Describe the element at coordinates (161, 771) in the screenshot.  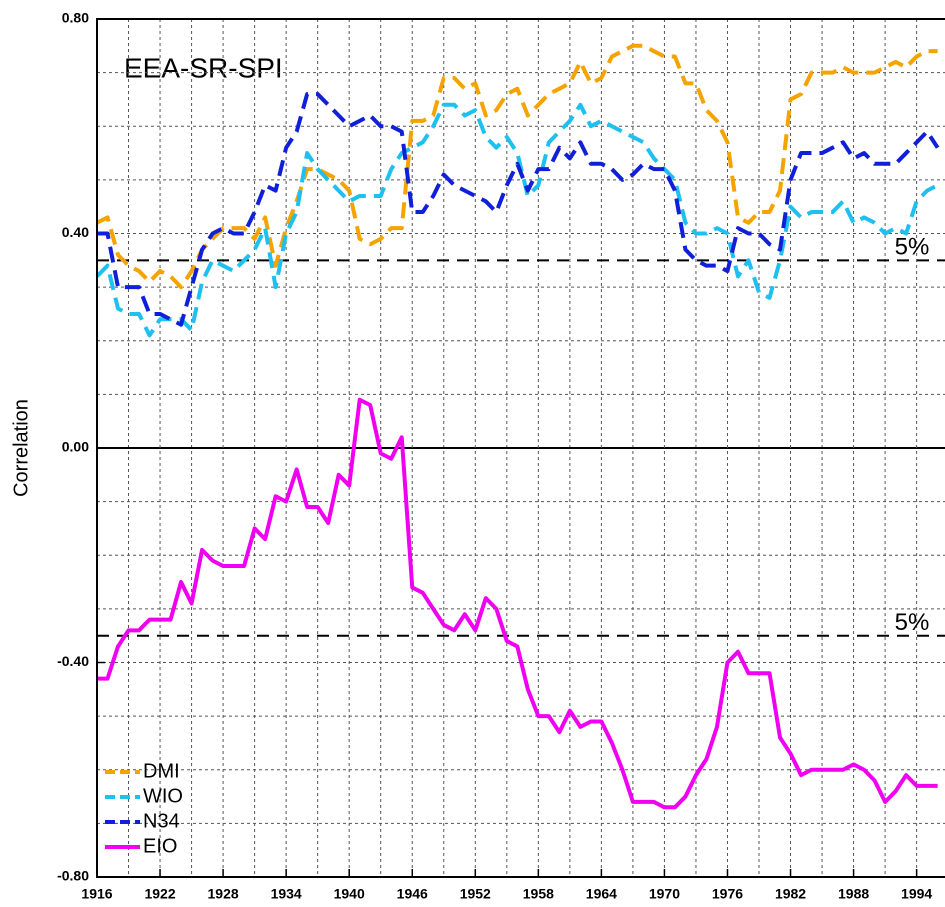
I see `legend-label: DMI` at that location.